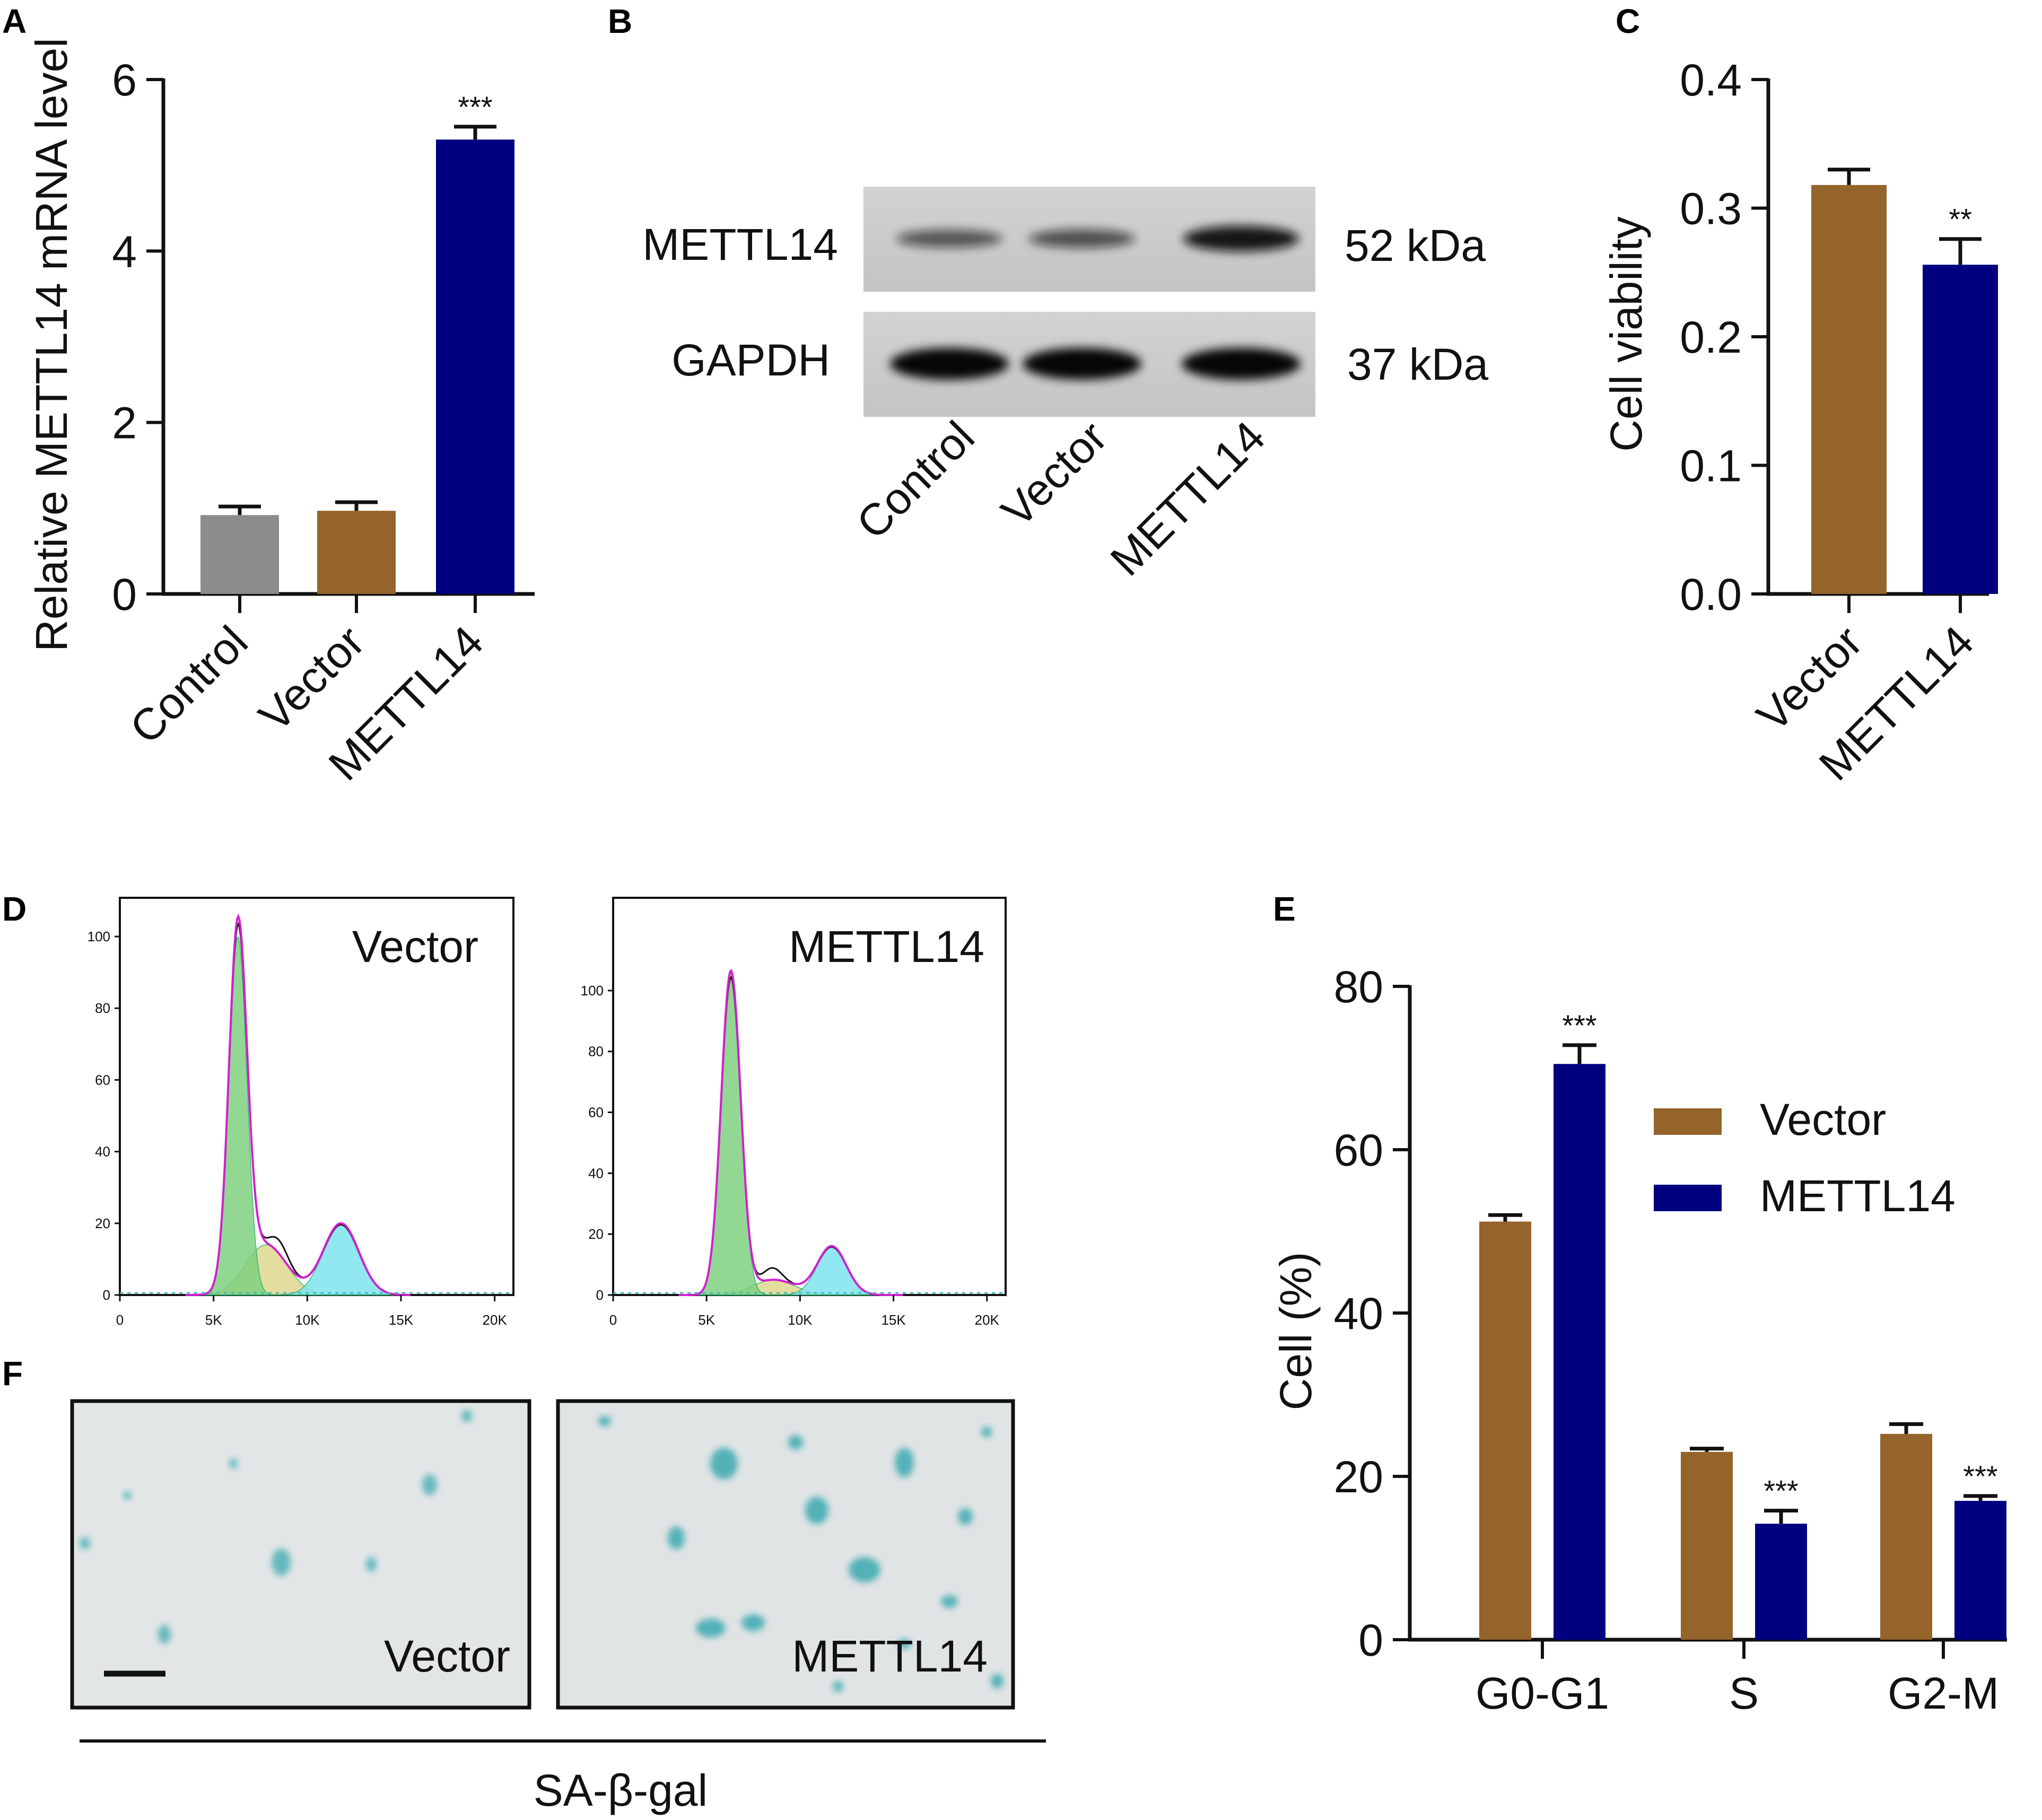 Image resolution: width=2042 pixels, height=1820 pixels. Describe the element at coordinates (786, 1554) in the screenshot. I see `stain-image-mettl14` at that location.